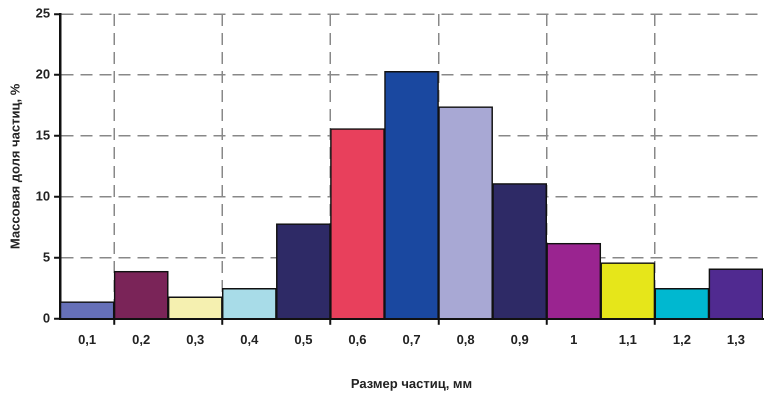 The width and height of the screenshot is (765, 400). I want to click on x-tick-label: 0,4, so click(250, 340).